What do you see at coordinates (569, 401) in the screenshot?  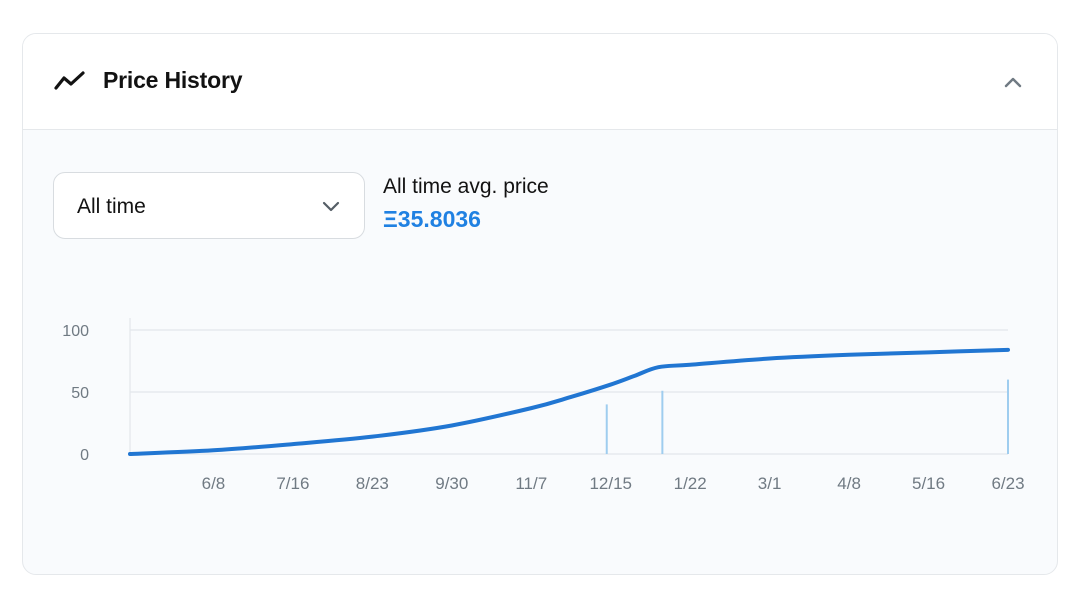 I see `price-line` at bounding box center [569, 401].